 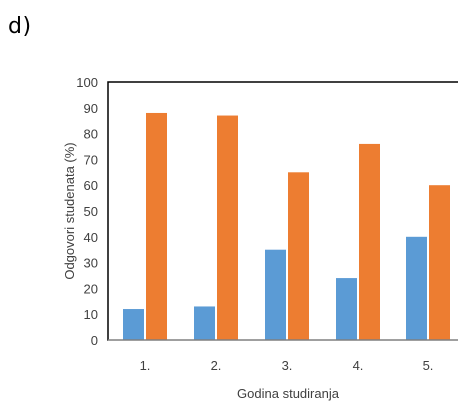 What do you see at coordinates (91, 108) in the screenshot?
I see `y-tick-label: 90` at bounding box center [91, 108].